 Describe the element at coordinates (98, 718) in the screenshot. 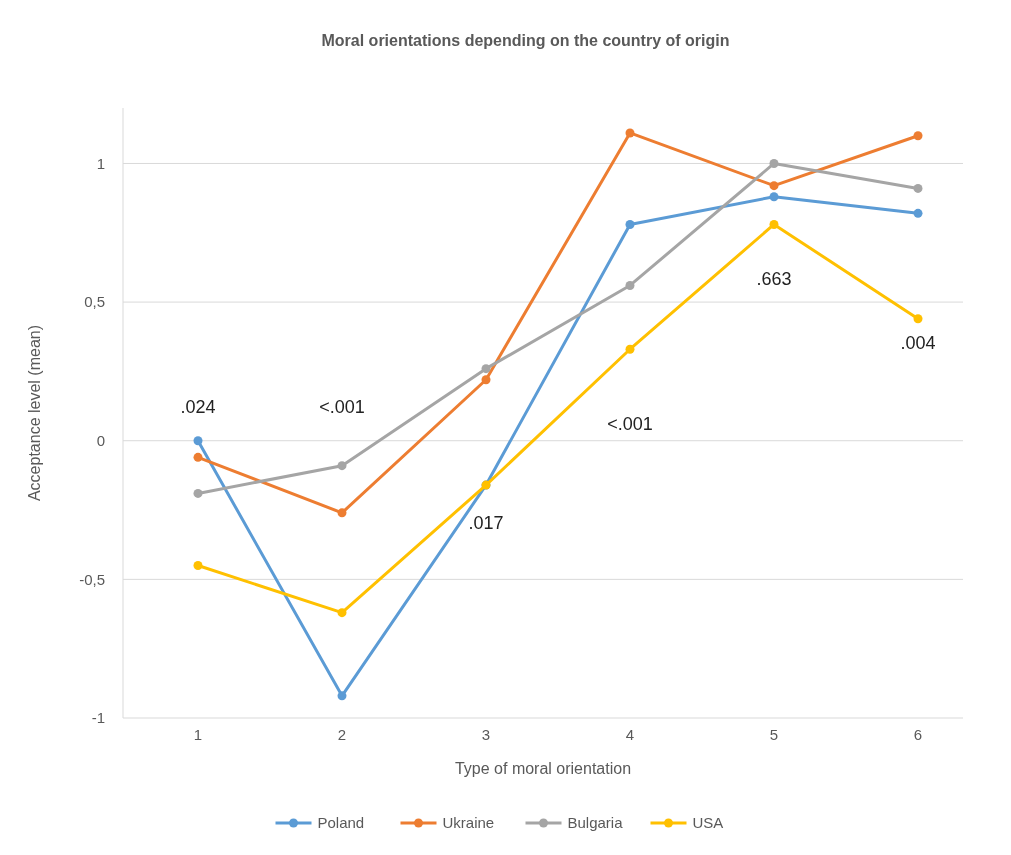

I see `y-tick-label: -1` at that location.